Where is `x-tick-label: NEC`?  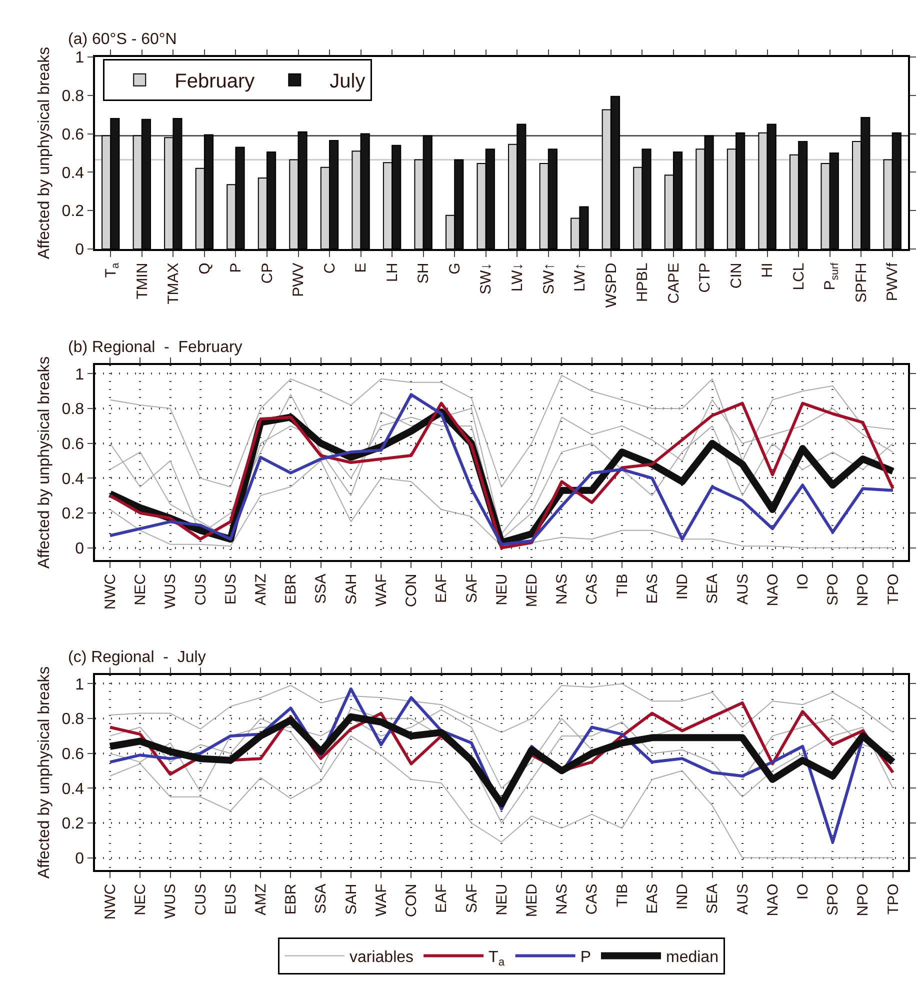 x-tick-label: NEC is located at coordinates (141, 590).